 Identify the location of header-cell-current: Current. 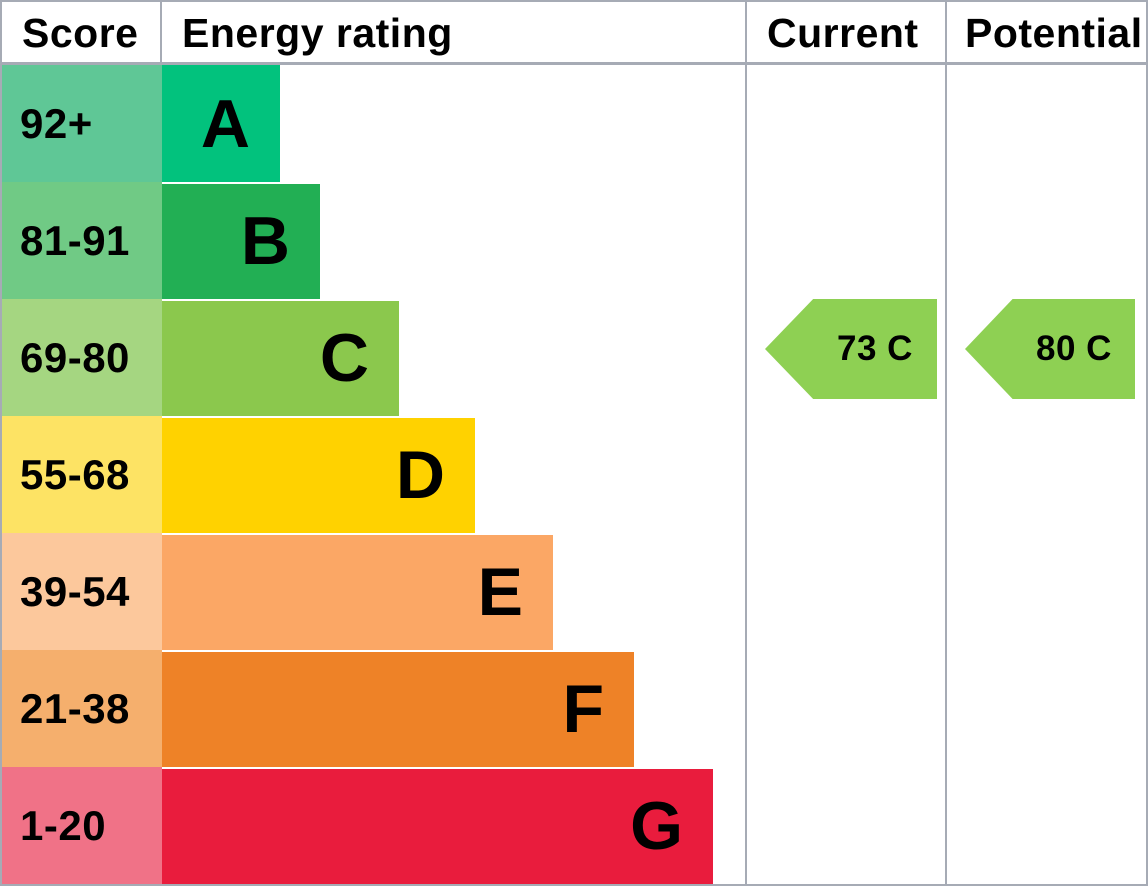
(843, 32).